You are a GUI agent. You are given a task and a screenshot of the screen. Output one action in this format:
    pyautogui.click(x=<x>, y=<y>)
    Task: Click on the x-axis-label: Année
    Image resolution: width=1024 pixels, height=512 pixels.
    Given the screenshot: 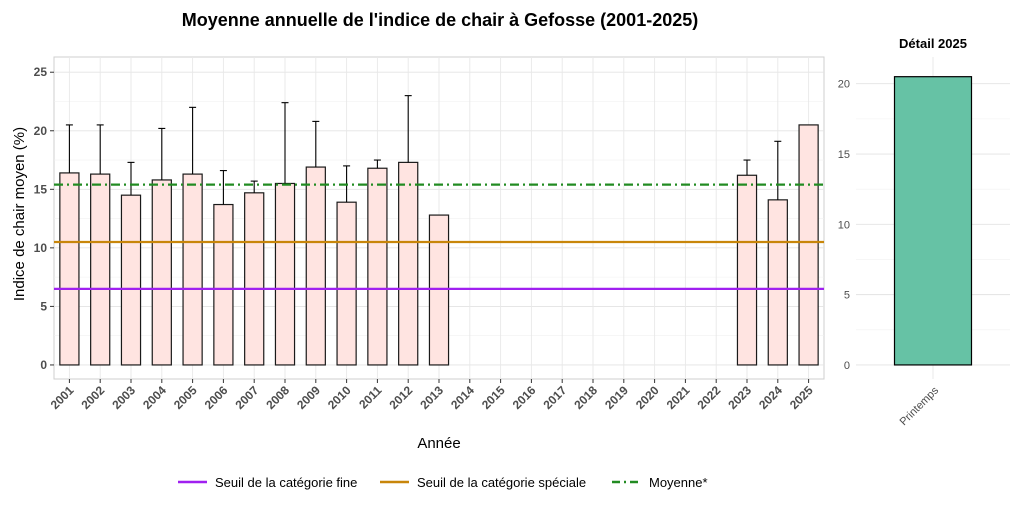 What is the action you would take?
    pyautogui.click(x=438, y=443)
    